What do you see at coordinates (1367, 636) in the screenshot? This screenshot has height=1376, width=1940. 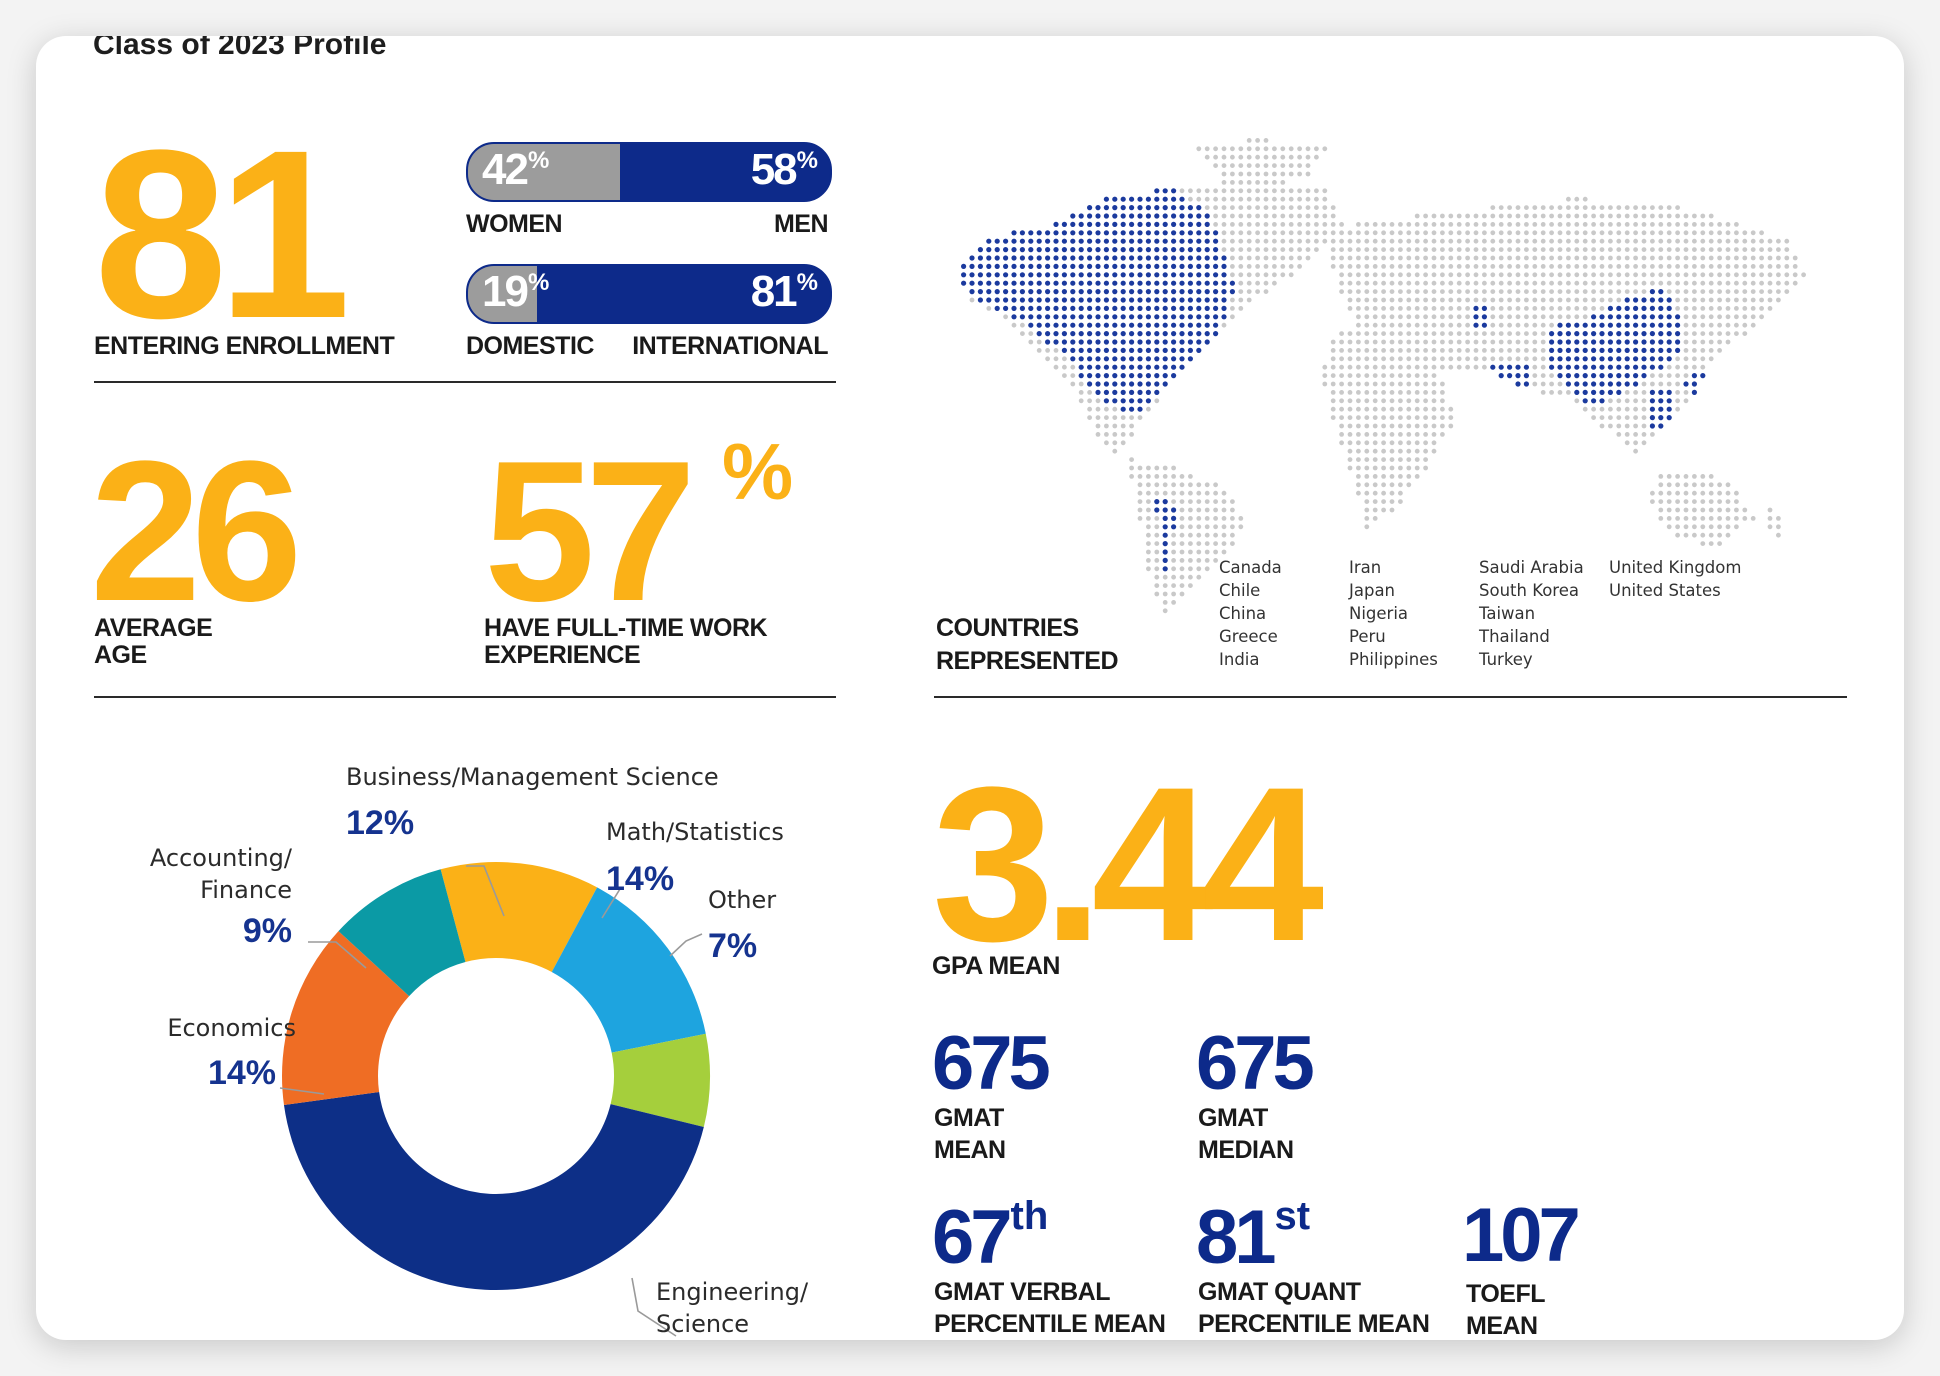 I see `country-name: Peru` at bounding box center [1367, 636].